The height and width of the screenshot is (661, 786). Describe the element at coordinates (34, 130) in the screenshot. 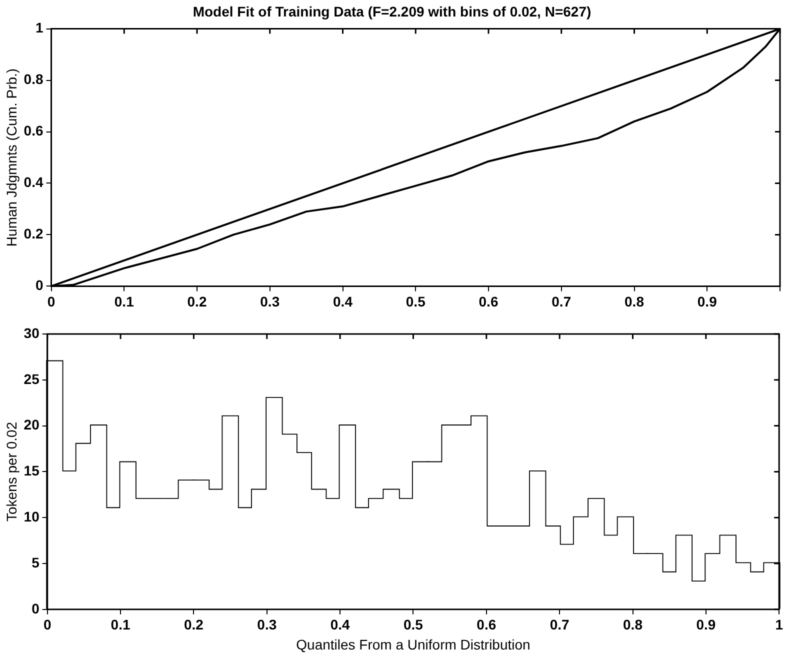

I see `y-tick-label: 0.6` at that location.